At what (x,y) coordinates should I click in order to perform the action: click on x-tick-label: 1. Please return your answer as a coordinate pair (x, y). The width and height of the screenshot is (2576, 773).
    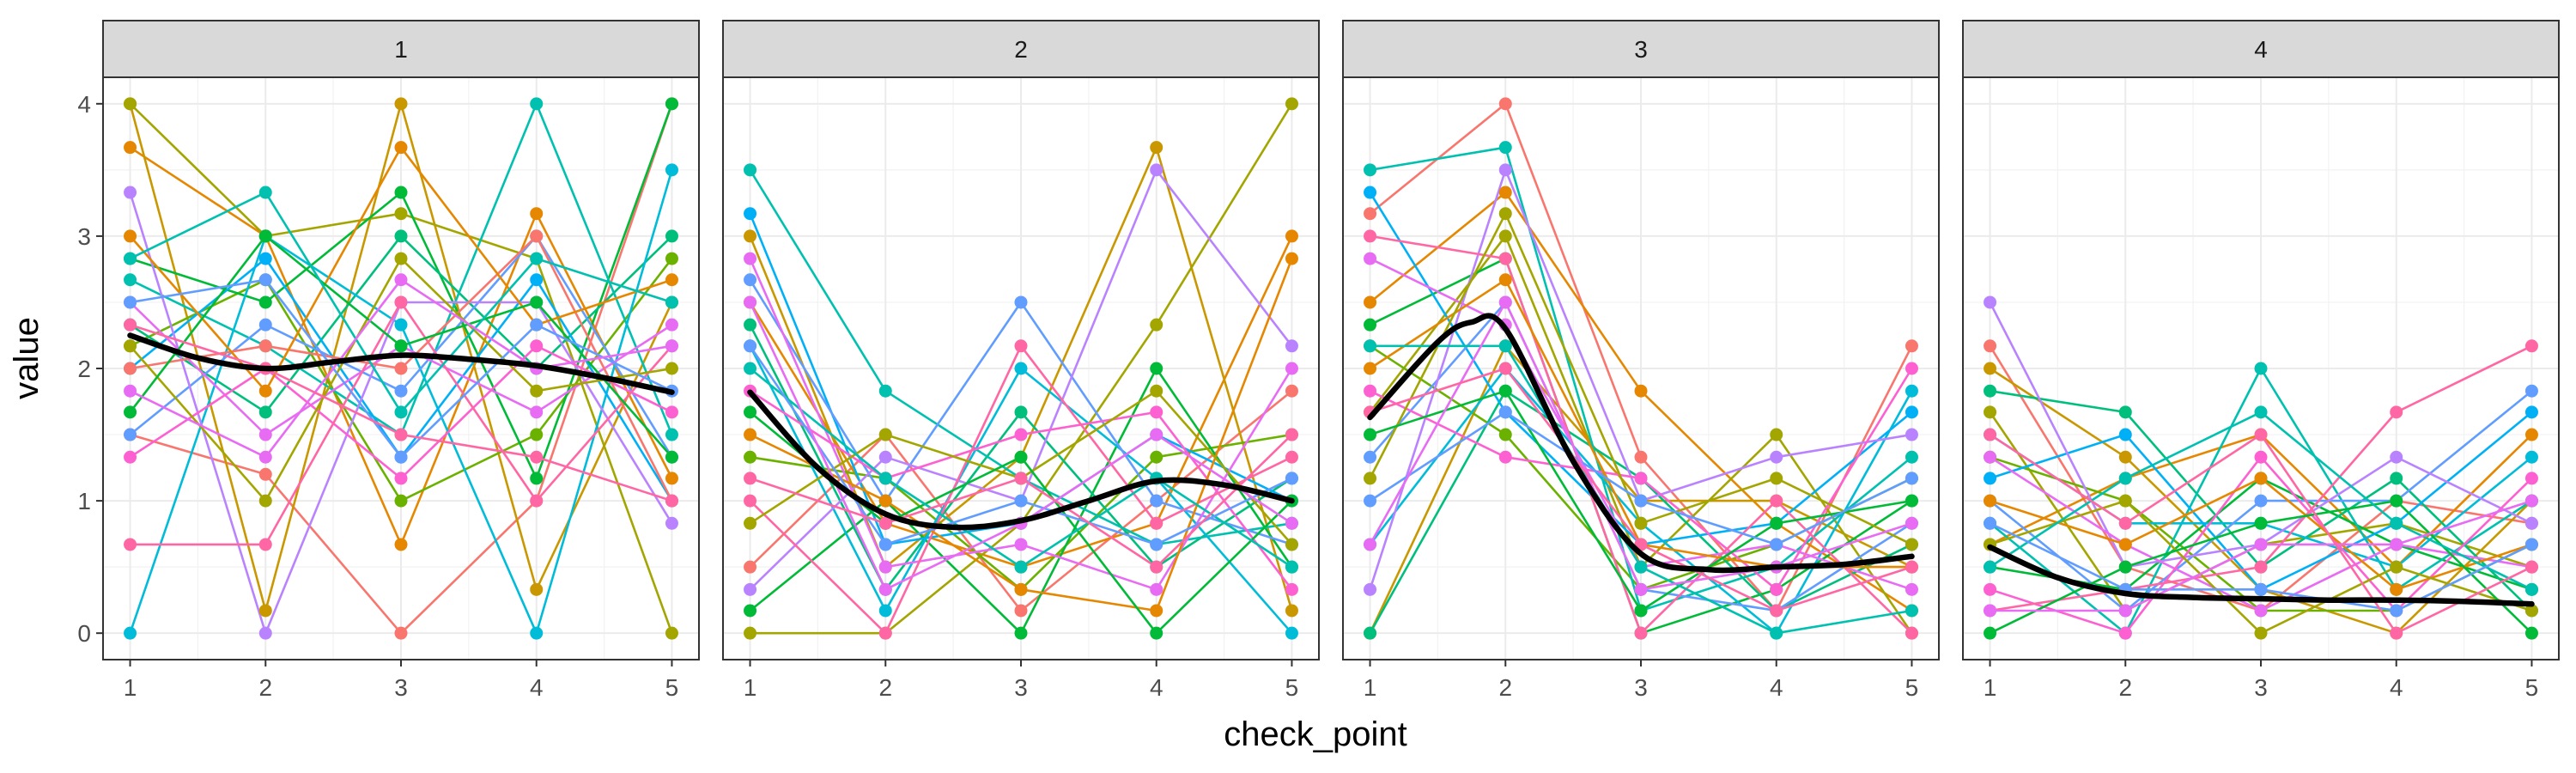
    Looking at the image, I should click on (130, 687).